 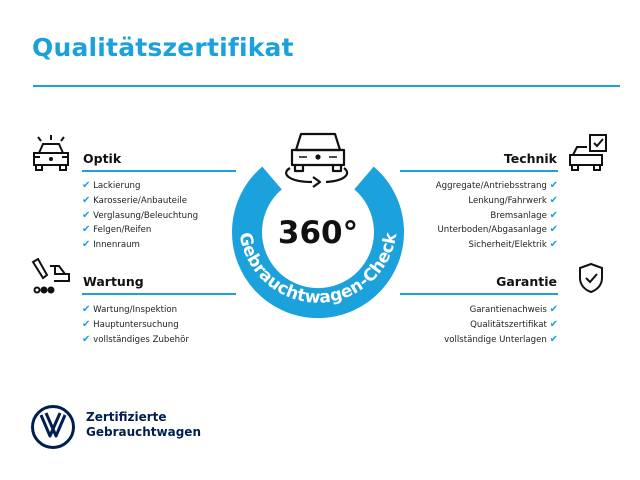 What do you see at coordinates (318, 233) in the screenshot?
I see `badge-360-text: 360°` at bounding box center [318, 233].